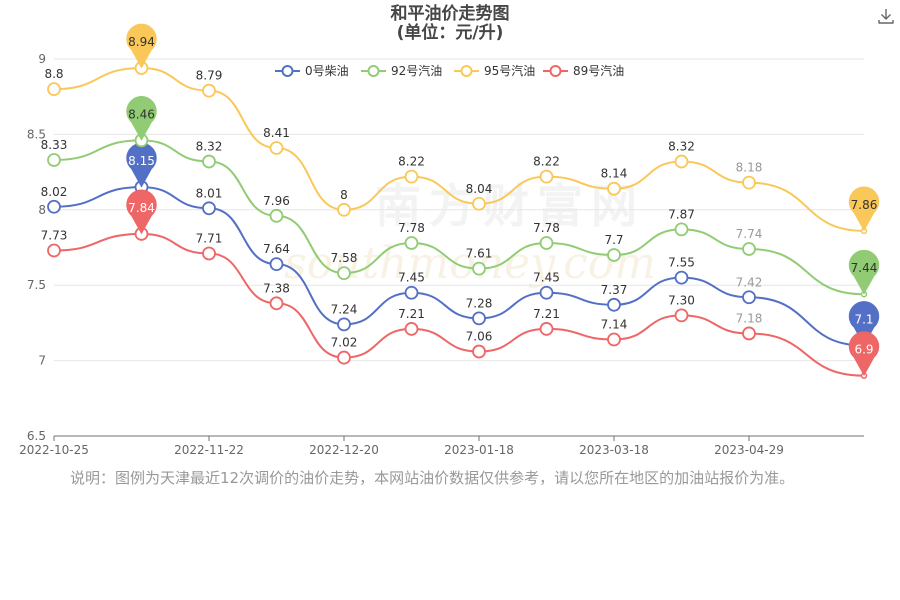 The height and width of the screenshot is (600, 900). What do you see at coordinates (479, 303) in the screenshot?
I see `data-label: 7.28` at bounding box center [479, 303].